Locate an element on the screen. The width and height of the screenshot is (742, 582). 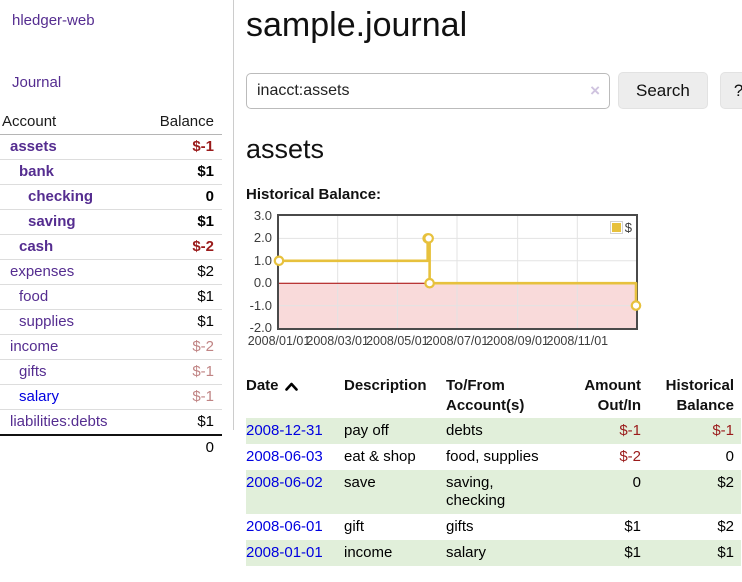
account-row: food $1 is located at coordinates (111, 297).